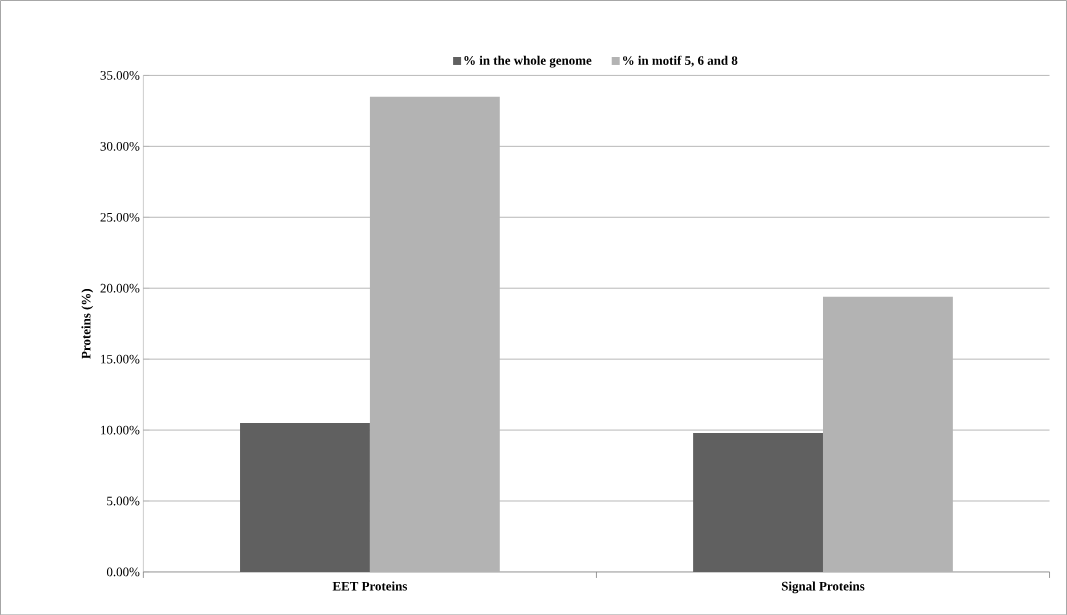 The height and width of the screenshot is (615, 1067). Describe the element at coordinates (123, 572) in the screenshot. I see `y-tick-label: 0.00%` at that location.